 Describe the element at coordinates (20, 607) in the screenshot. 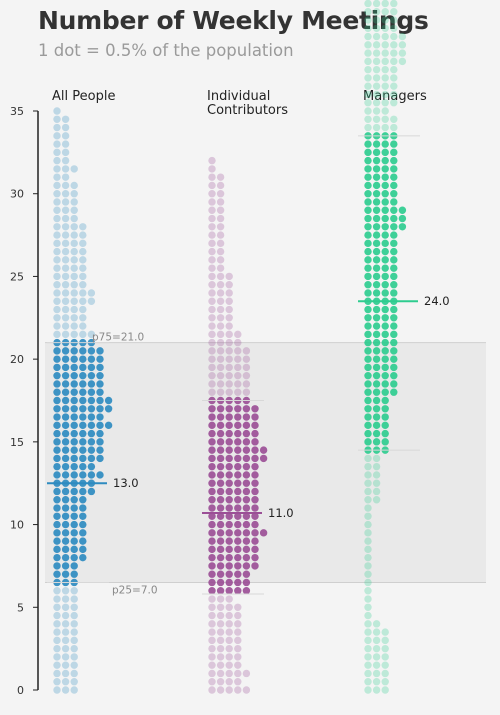

I see `y-tick-label: 5` at that location.